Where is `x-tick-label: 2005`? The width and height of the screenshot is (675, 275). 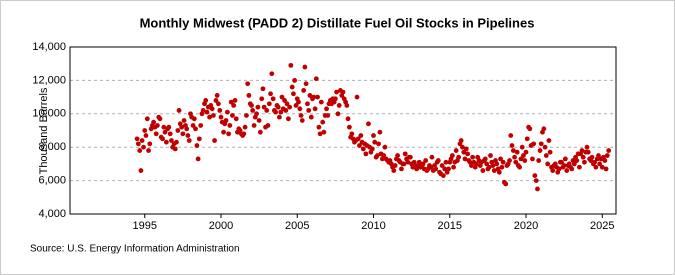
x-tick-label: 2005 is located at coordinates (297, 226).